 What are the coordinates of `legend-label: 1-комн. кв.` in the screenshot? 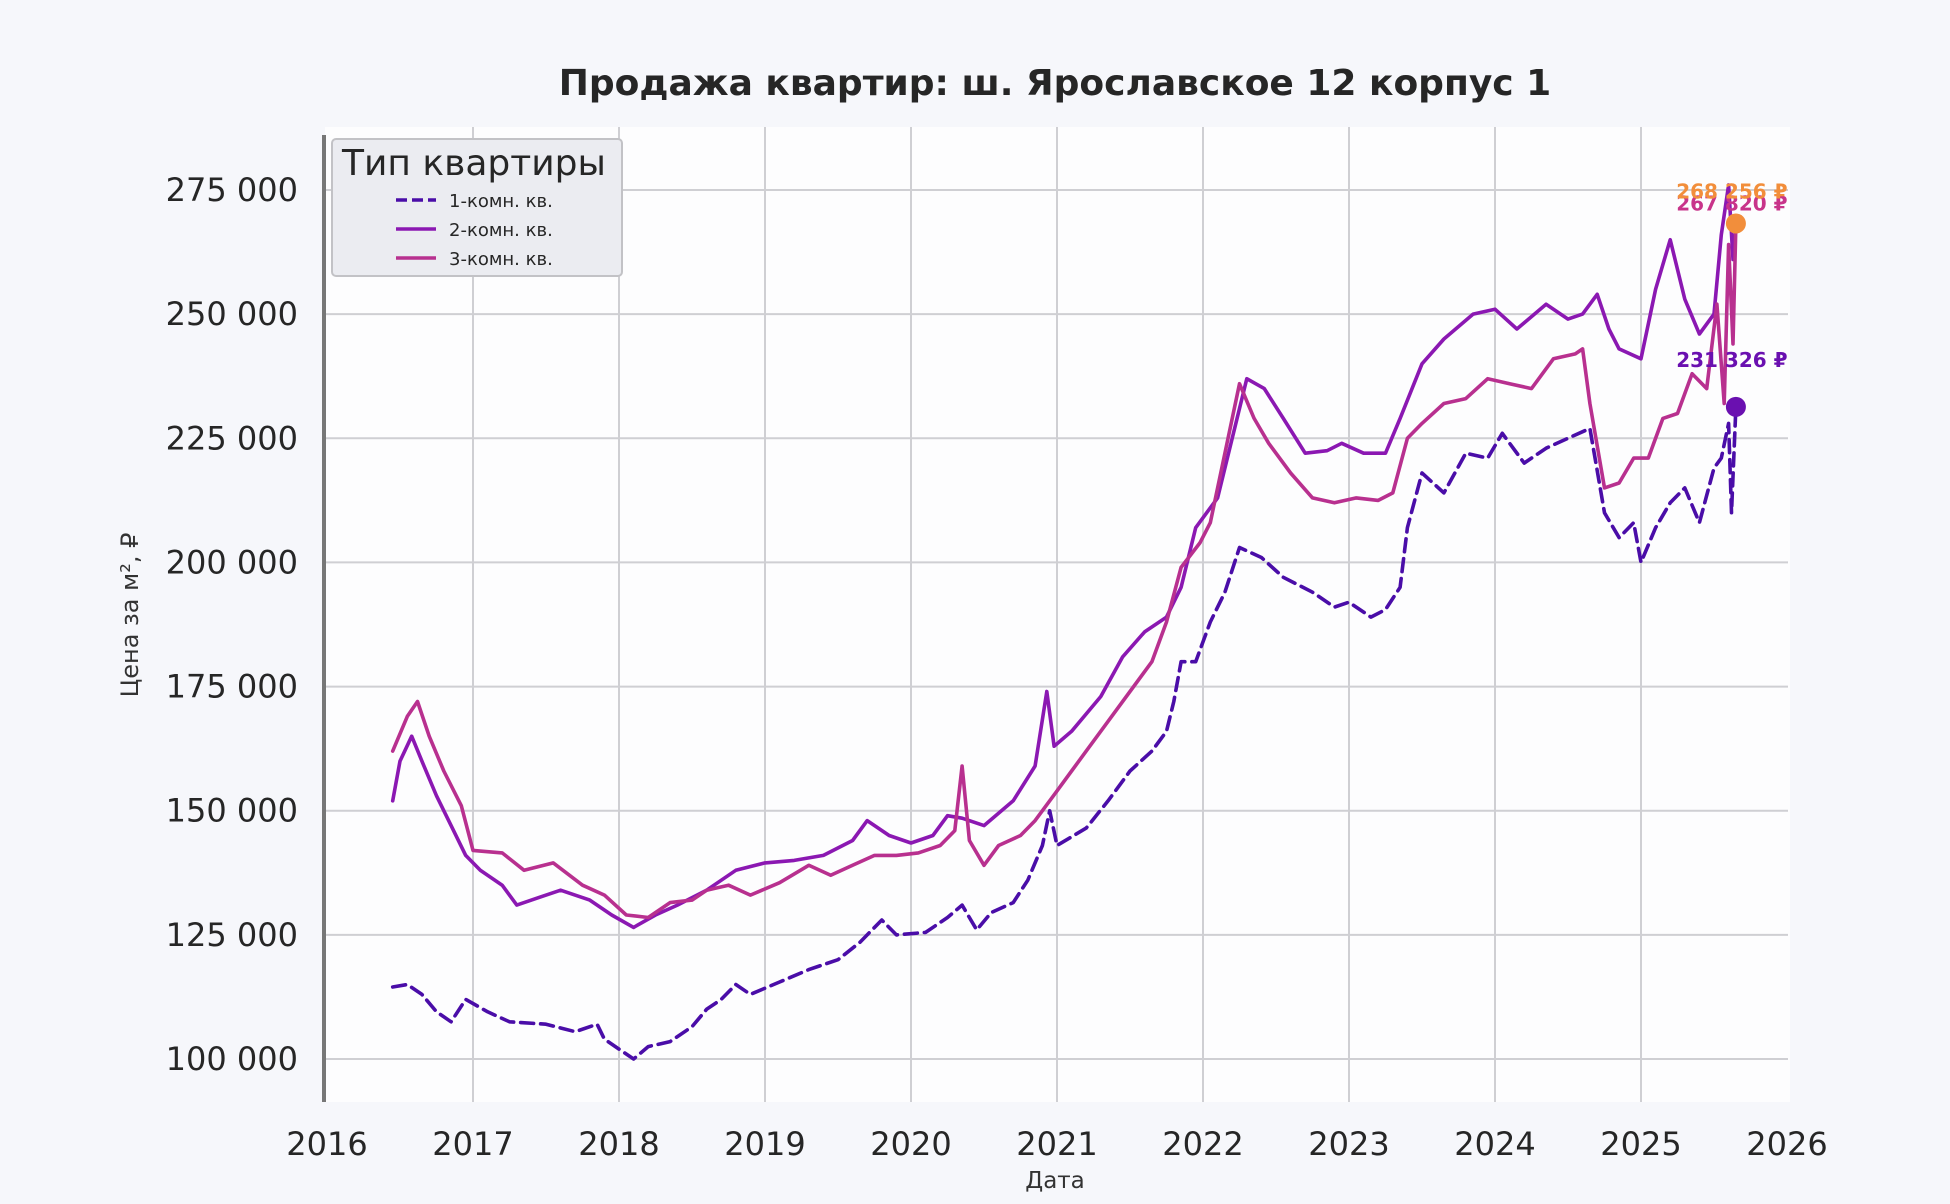 It's located at (501, 201).